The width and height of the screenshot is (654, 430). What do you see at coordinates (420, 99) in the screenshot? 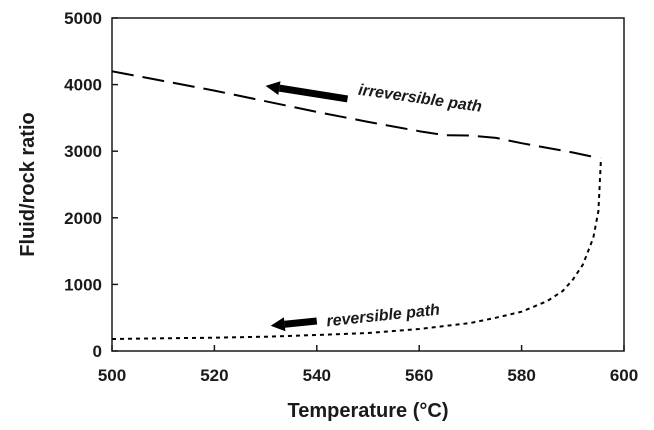
I see `annotation-label: irreversible path` at bounding box center [420, 99].